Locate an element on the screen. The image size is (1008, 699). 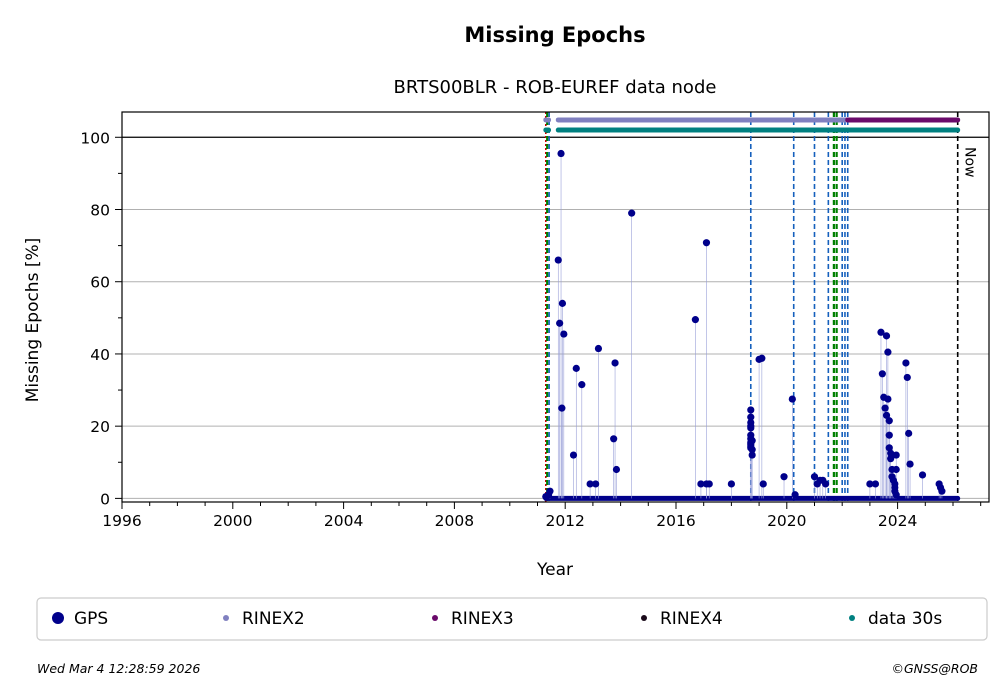
availability-bands is located at coordinates (752, 125).